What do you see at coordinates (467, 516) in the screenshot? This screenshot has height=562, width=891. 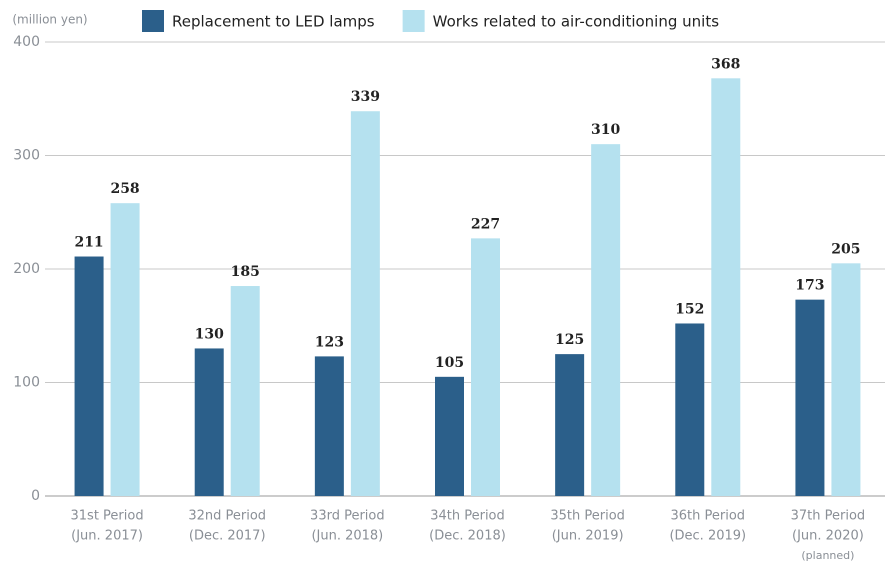 I see `x-tick-label: 34th Period` at bounding box center [467, 516].